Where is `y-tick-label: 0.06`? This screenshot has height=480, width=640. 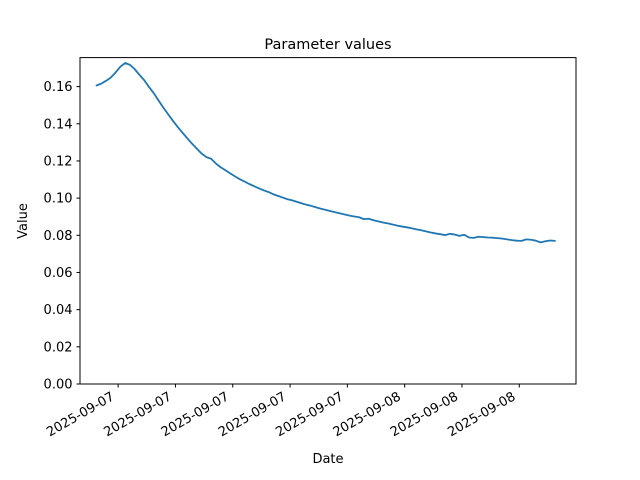
y-tick-label: 0.06 is located at coordinates (58, 273).